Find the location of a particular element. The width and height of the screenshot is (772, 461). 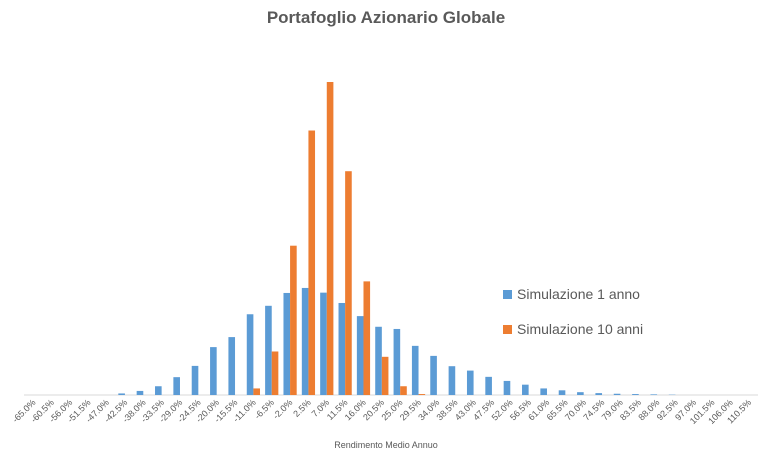

chart-title: Portafoglio Azionario Globale is located at coordinates (386, 17).